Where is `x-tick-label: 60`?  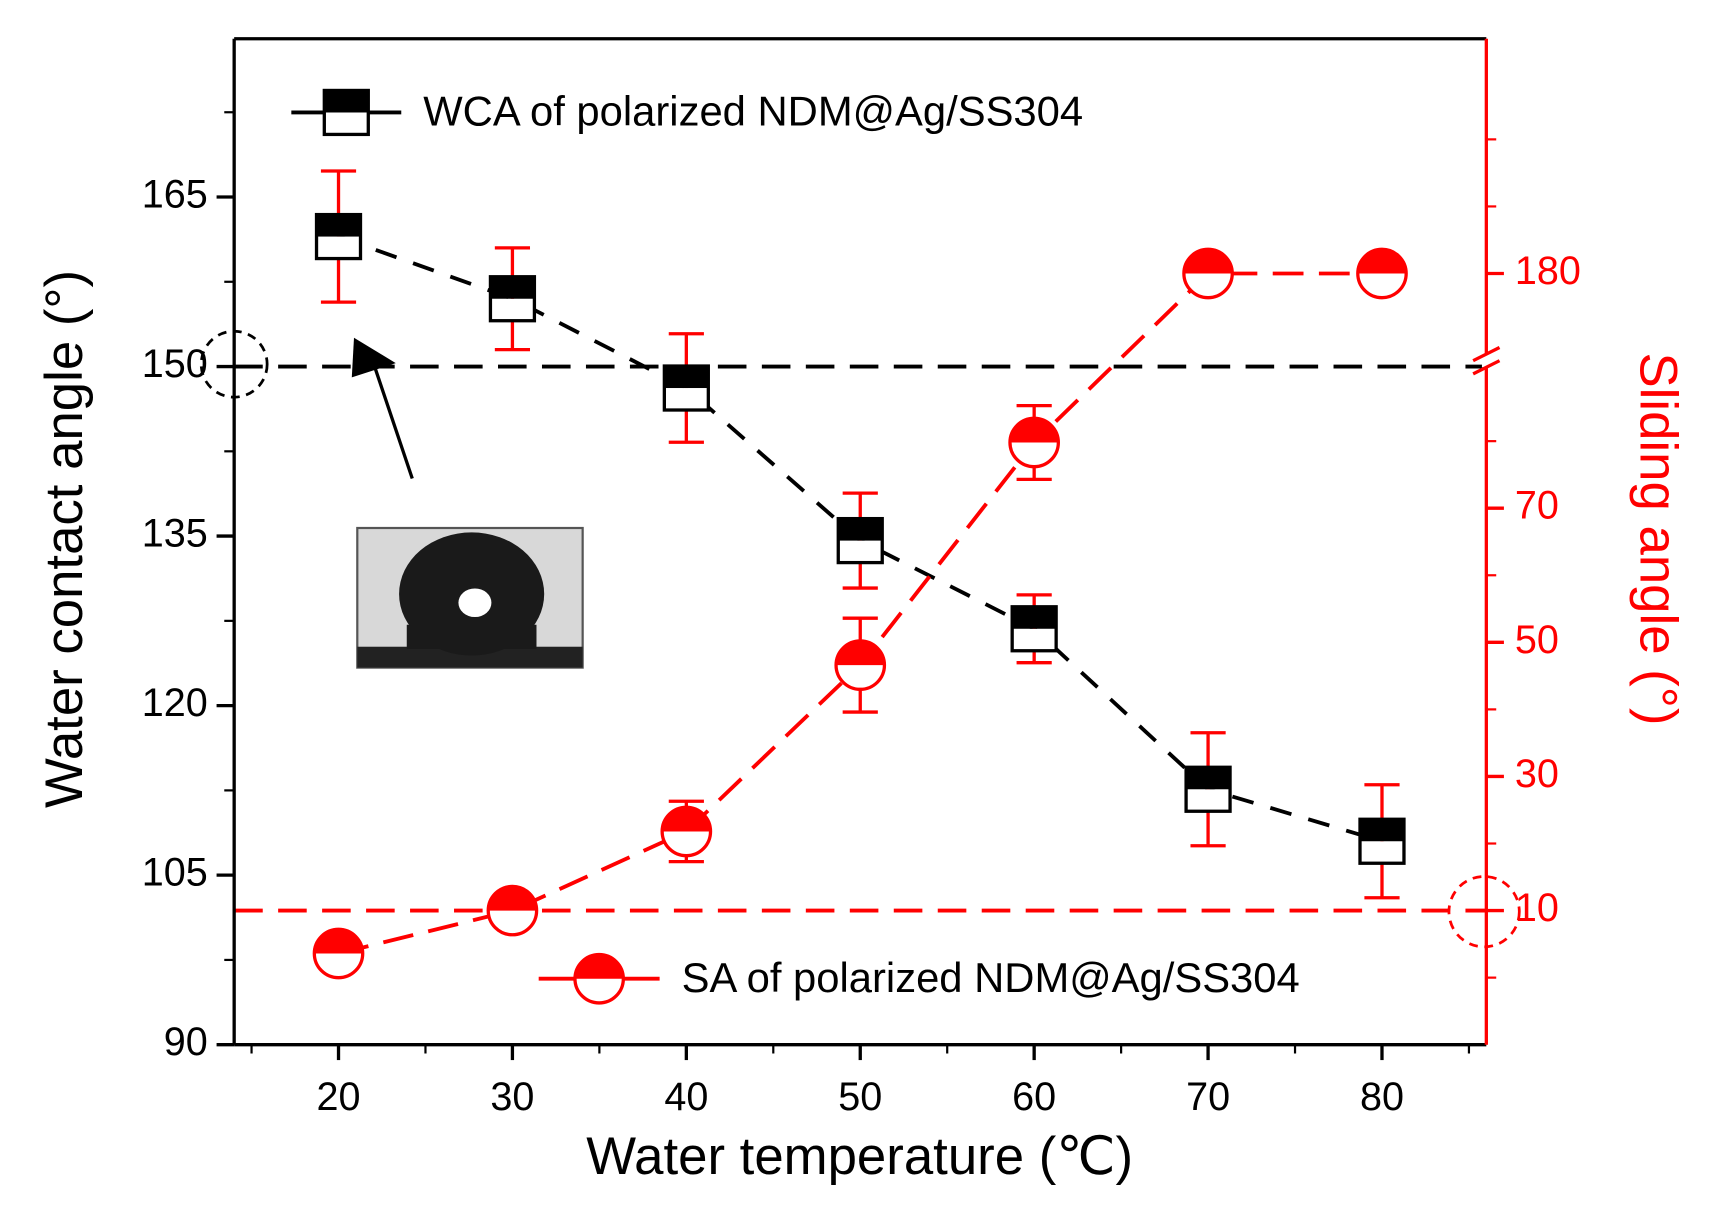
x-tick-label: 60 is located at coordinates (1034, 1097).